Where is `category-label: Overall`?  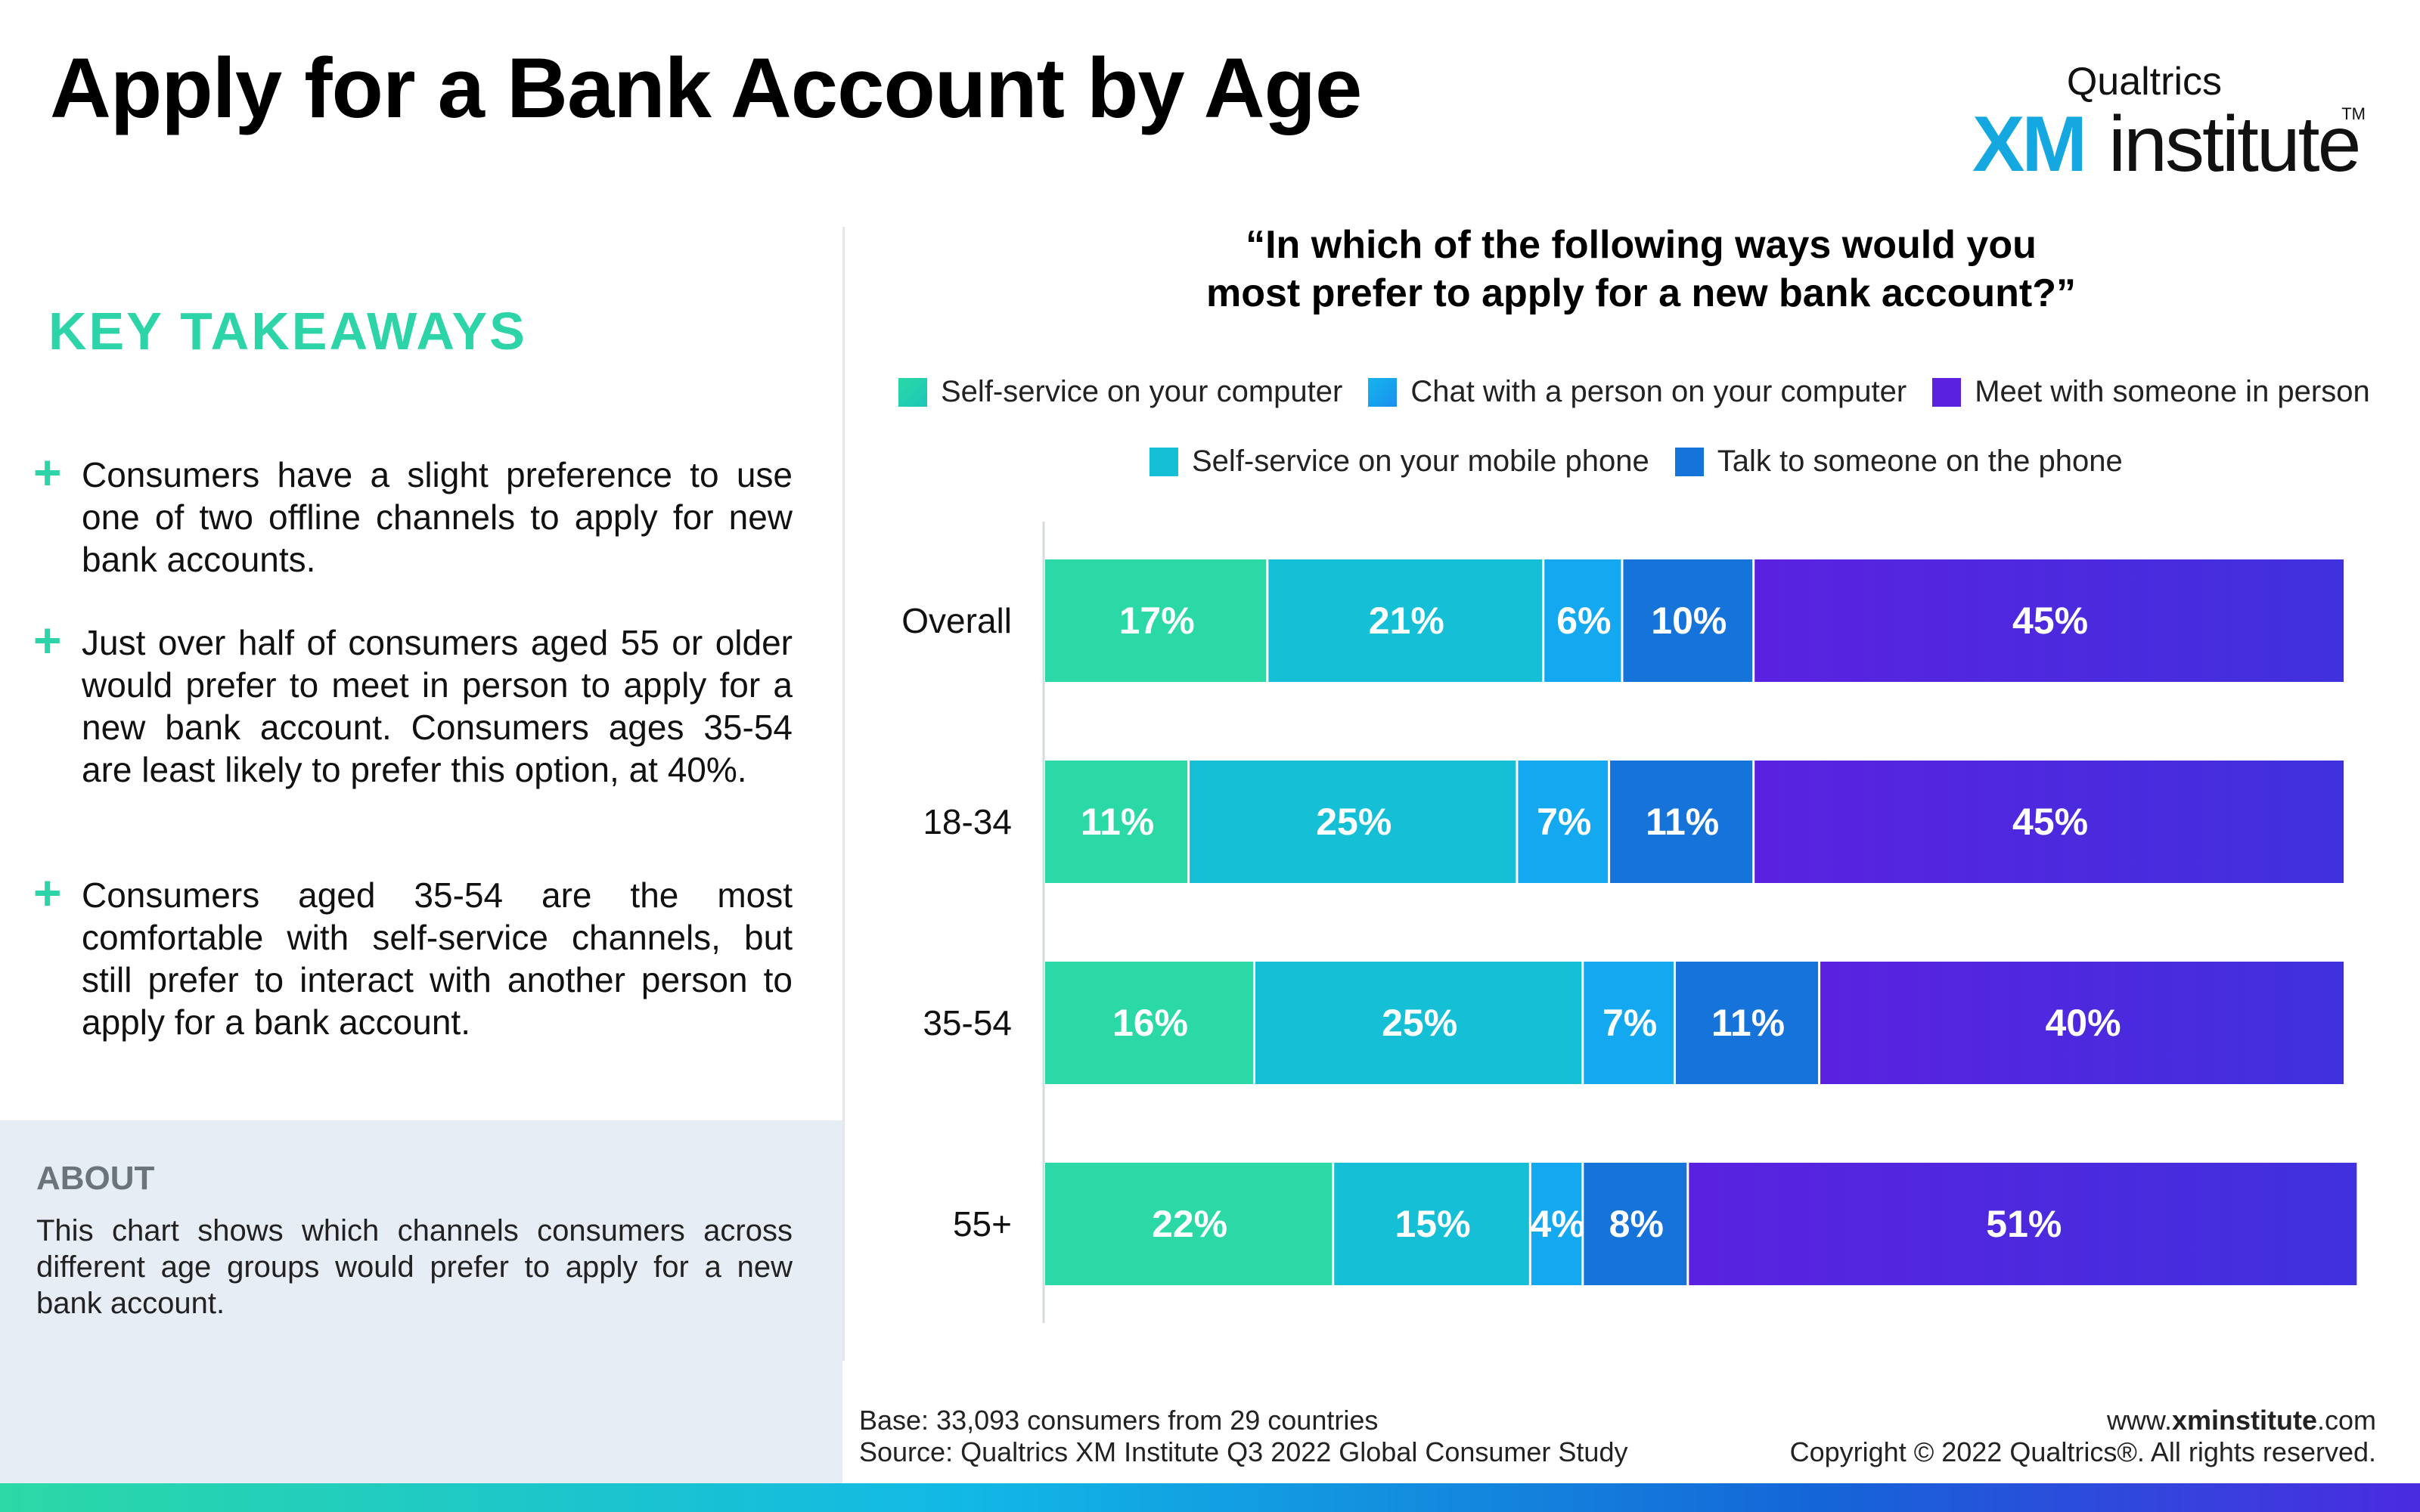
category-label: Overall is located at coordinates (957, 620).